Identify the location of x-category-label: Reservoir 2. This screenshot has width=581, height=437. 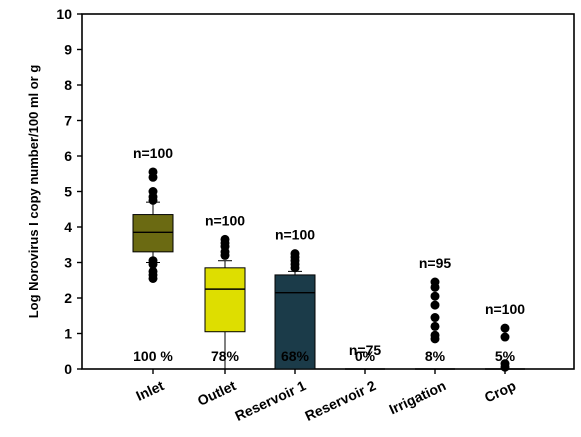
(340, 400).